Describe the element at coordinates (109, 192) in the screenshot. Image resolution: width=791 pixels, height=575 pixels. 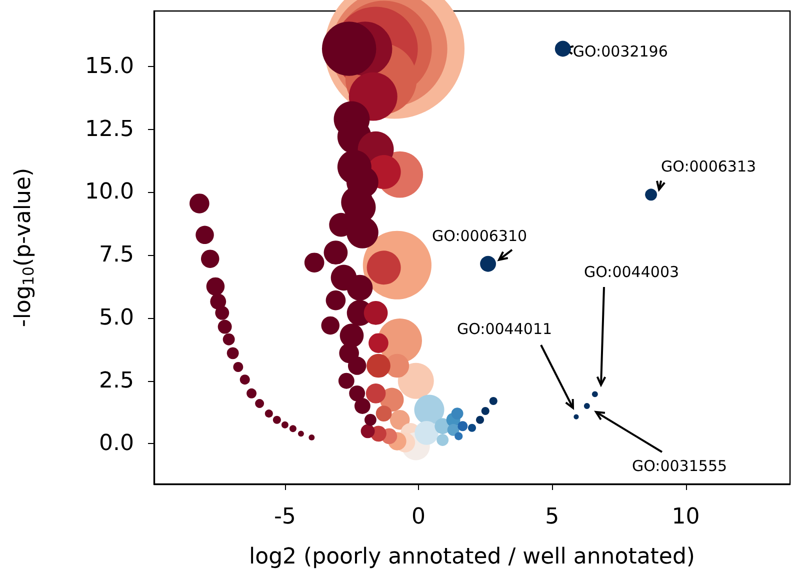
I see `y-tick-label: 10.0` at that location.